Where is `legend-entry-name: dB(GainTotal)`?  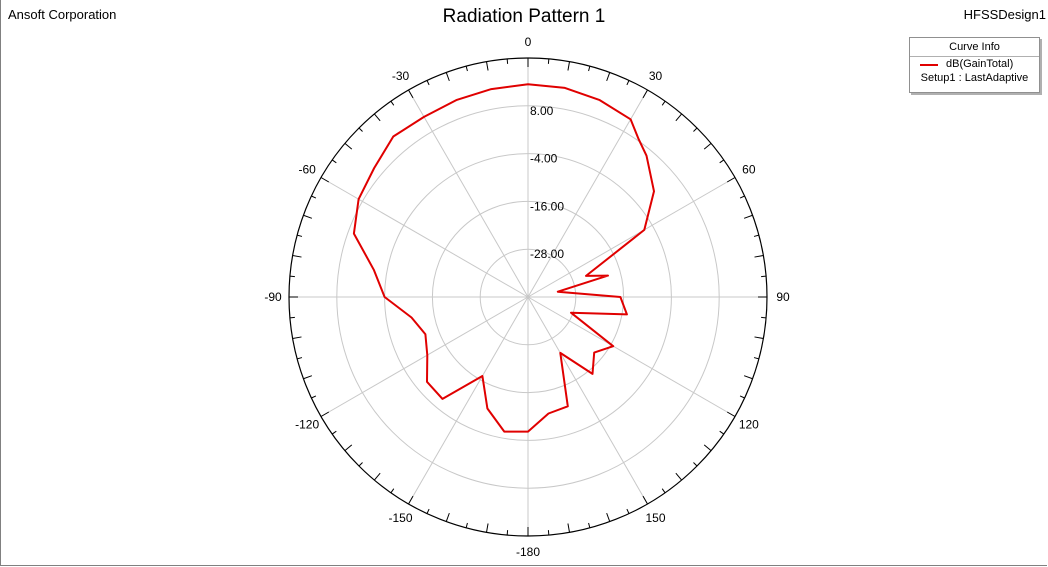
legend-entry-name: dB(GainTotal) is located at coordinates (980, 64).